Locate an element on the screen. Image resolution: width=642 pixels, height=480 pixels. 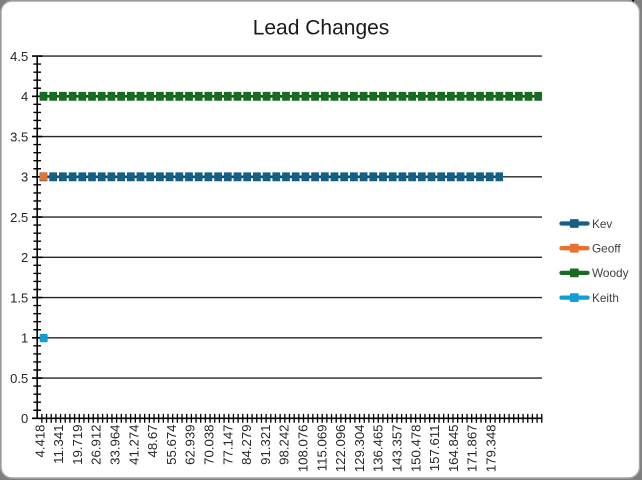
svg-text: 19.719 is located at coordinates (77, 445).